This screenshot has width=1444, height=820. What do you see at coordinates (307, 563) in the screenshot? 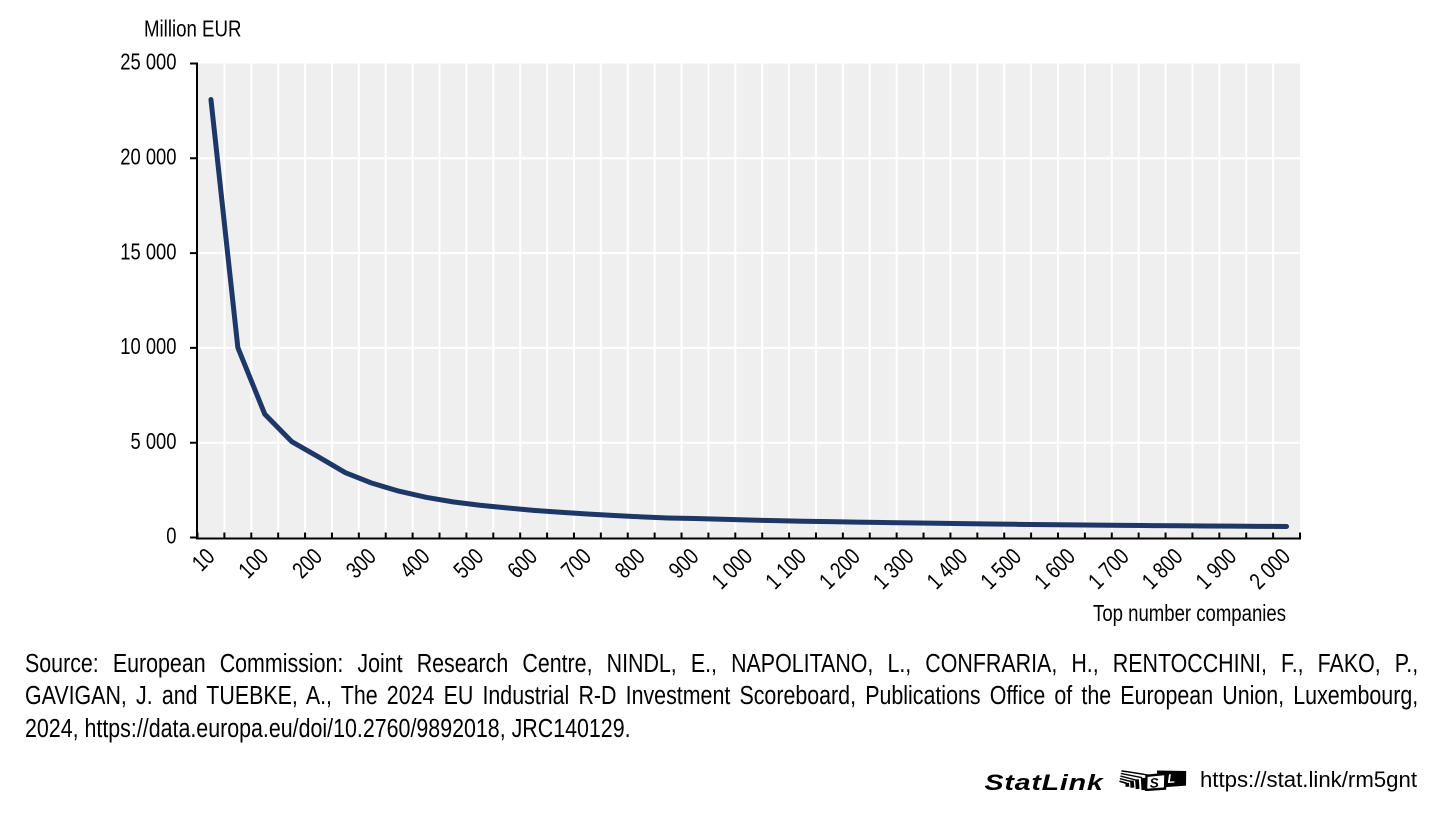
I see `svg-text: 200` at bounding box center [307, 563].